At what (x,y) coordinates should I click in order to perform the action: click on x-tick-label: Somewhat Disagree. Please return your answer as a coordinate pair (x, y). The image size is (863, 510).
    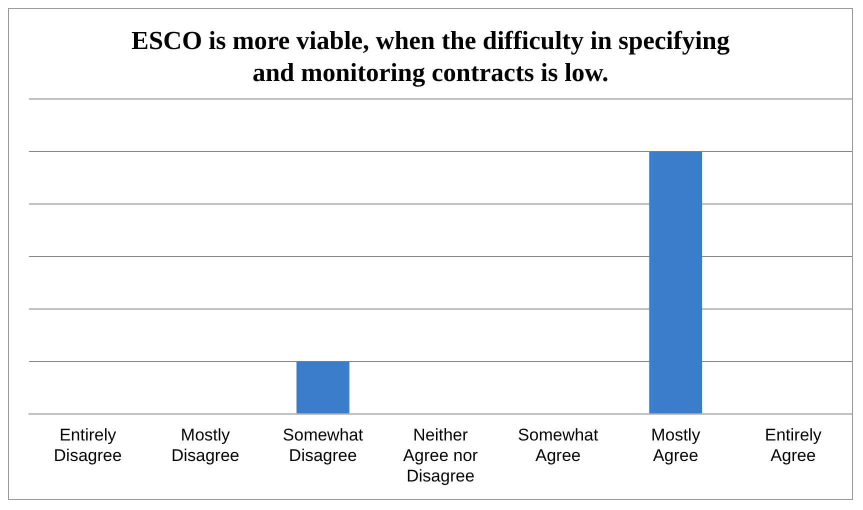
    Looking at the image, I should click on (323, 446).